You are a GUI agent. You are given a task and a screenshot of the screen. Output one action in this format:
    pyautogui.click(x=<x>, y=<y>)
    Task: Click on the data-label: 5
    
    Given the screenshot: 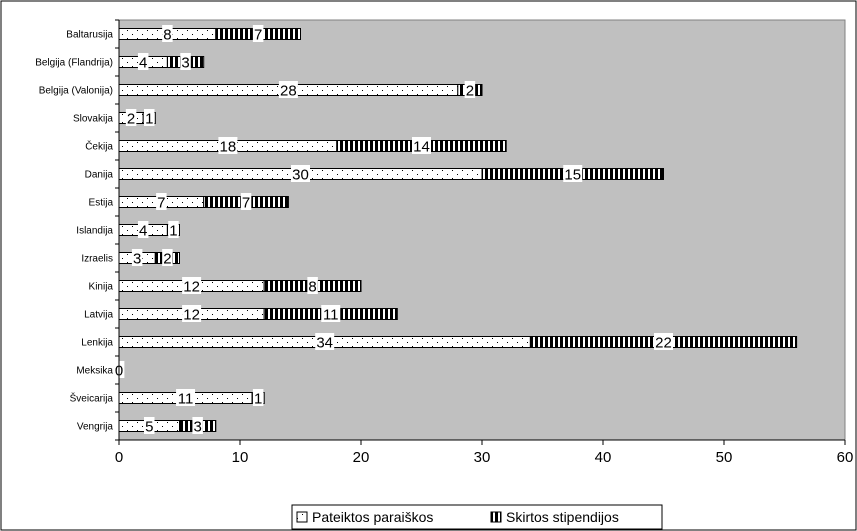 What is the action you would take?
    pyautogui.click(x=149, y=427)
    